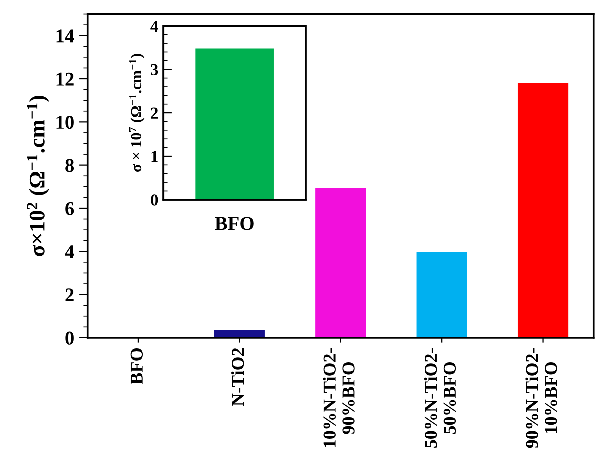 The image size is (606, 476). I want to click on y-tick-label: 1, so click(155, 156).